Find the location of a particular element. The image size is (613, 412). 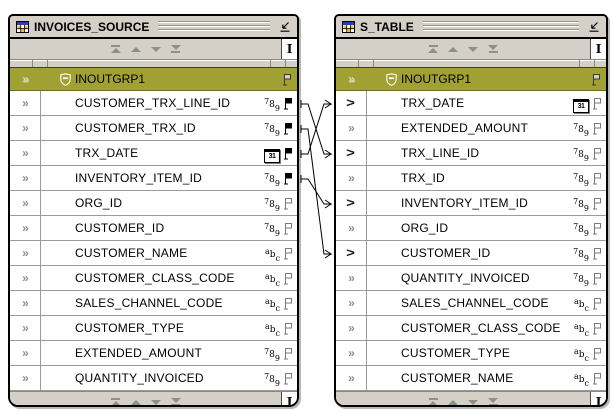

mapping-connector-trx_date-to-trx_date is located at coordinates (316, 128).